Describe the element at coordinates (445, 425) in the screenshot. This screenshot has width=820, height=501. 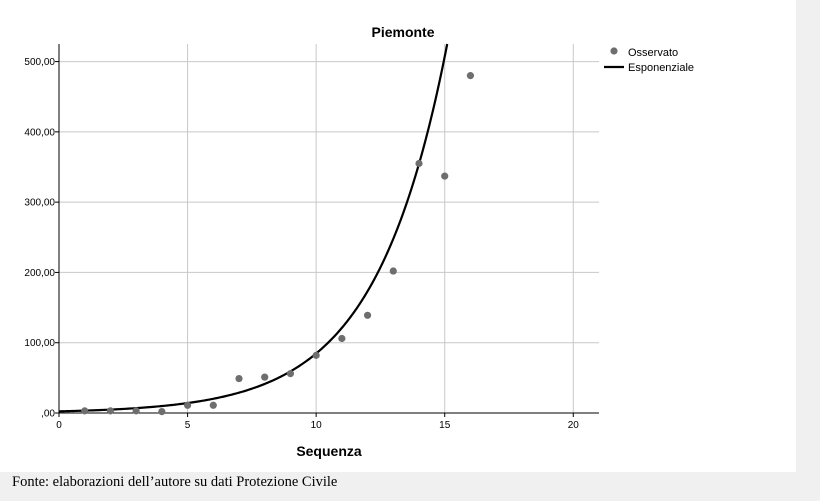
I see `x-tick-label: 15` at that location.